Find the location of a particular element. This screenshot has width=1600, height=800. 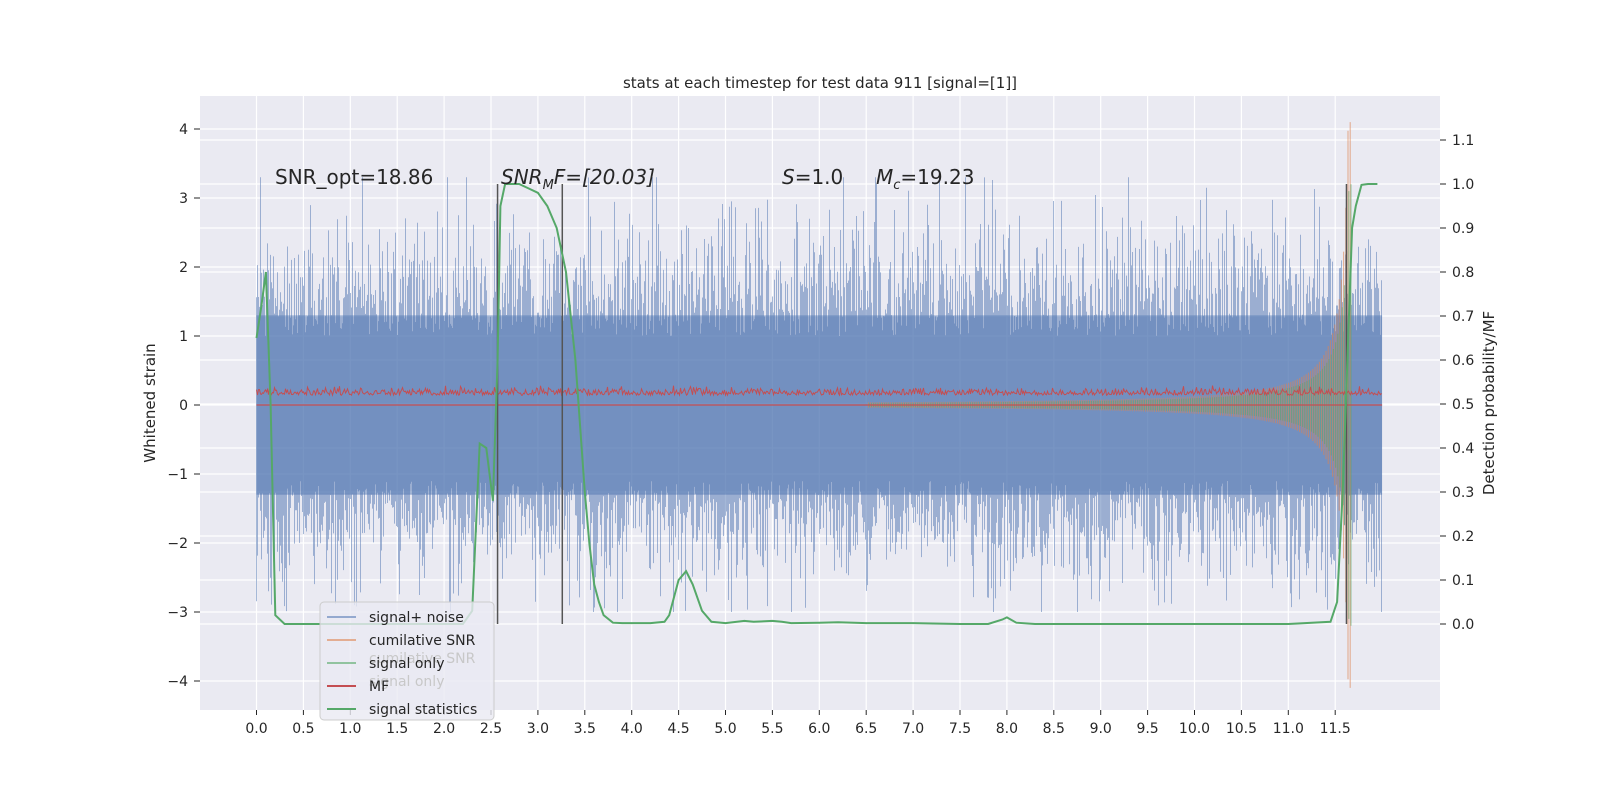

x-tick-label: 7.0 is located at coordinates (913, 729).